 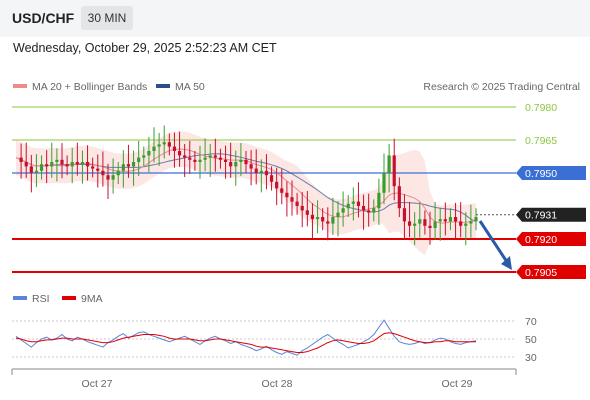 What do you see at coordinates (41, 299) in the screenshot?
I see `rsi-legend-label: RSI` at bounding box center [41, 299].